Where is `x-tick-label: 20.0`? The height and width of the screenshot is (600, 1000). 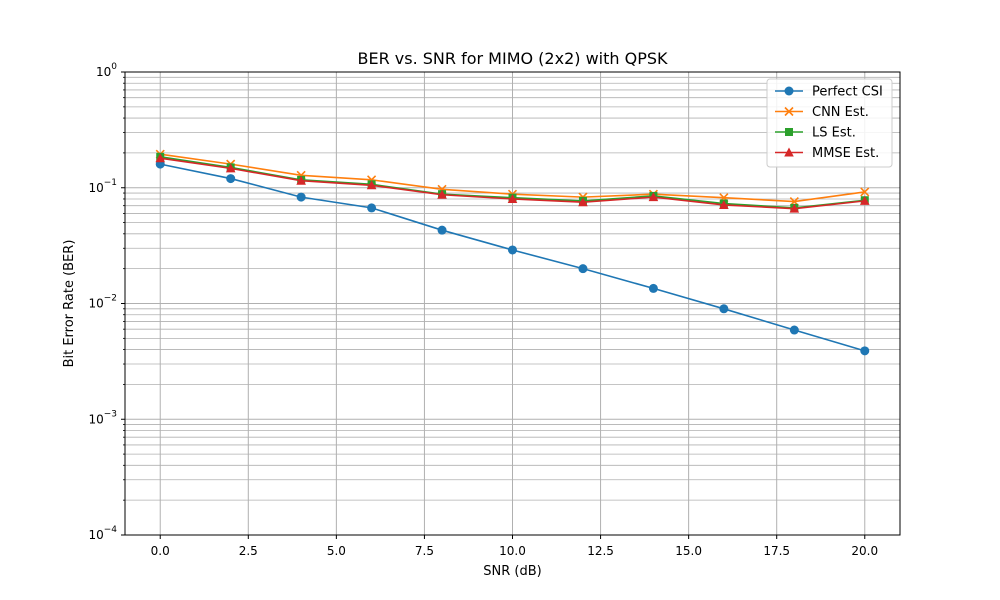
x-tick-label: 20.0 is located at coordinates (864, 551).